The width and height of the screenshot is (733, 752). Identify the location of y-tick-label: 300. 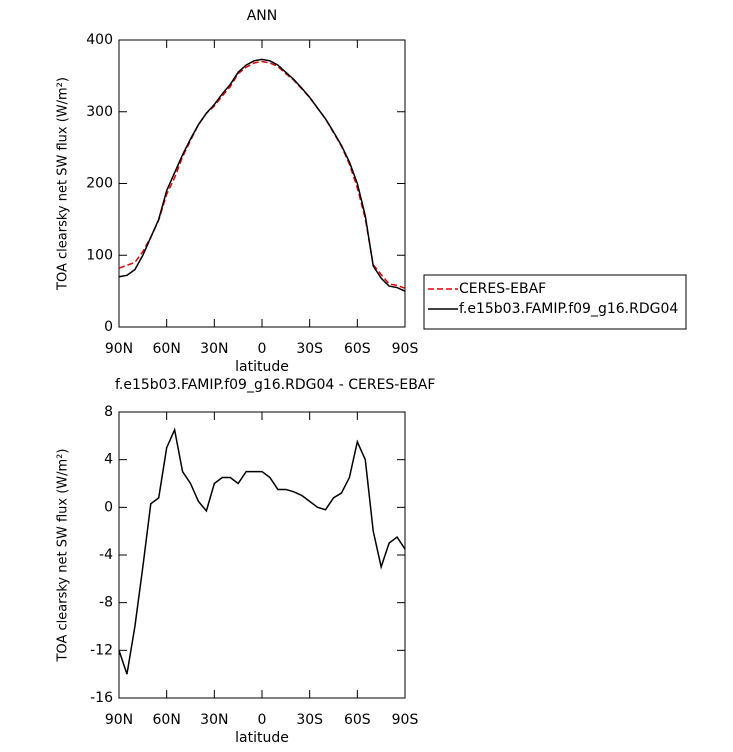
(99, 112).